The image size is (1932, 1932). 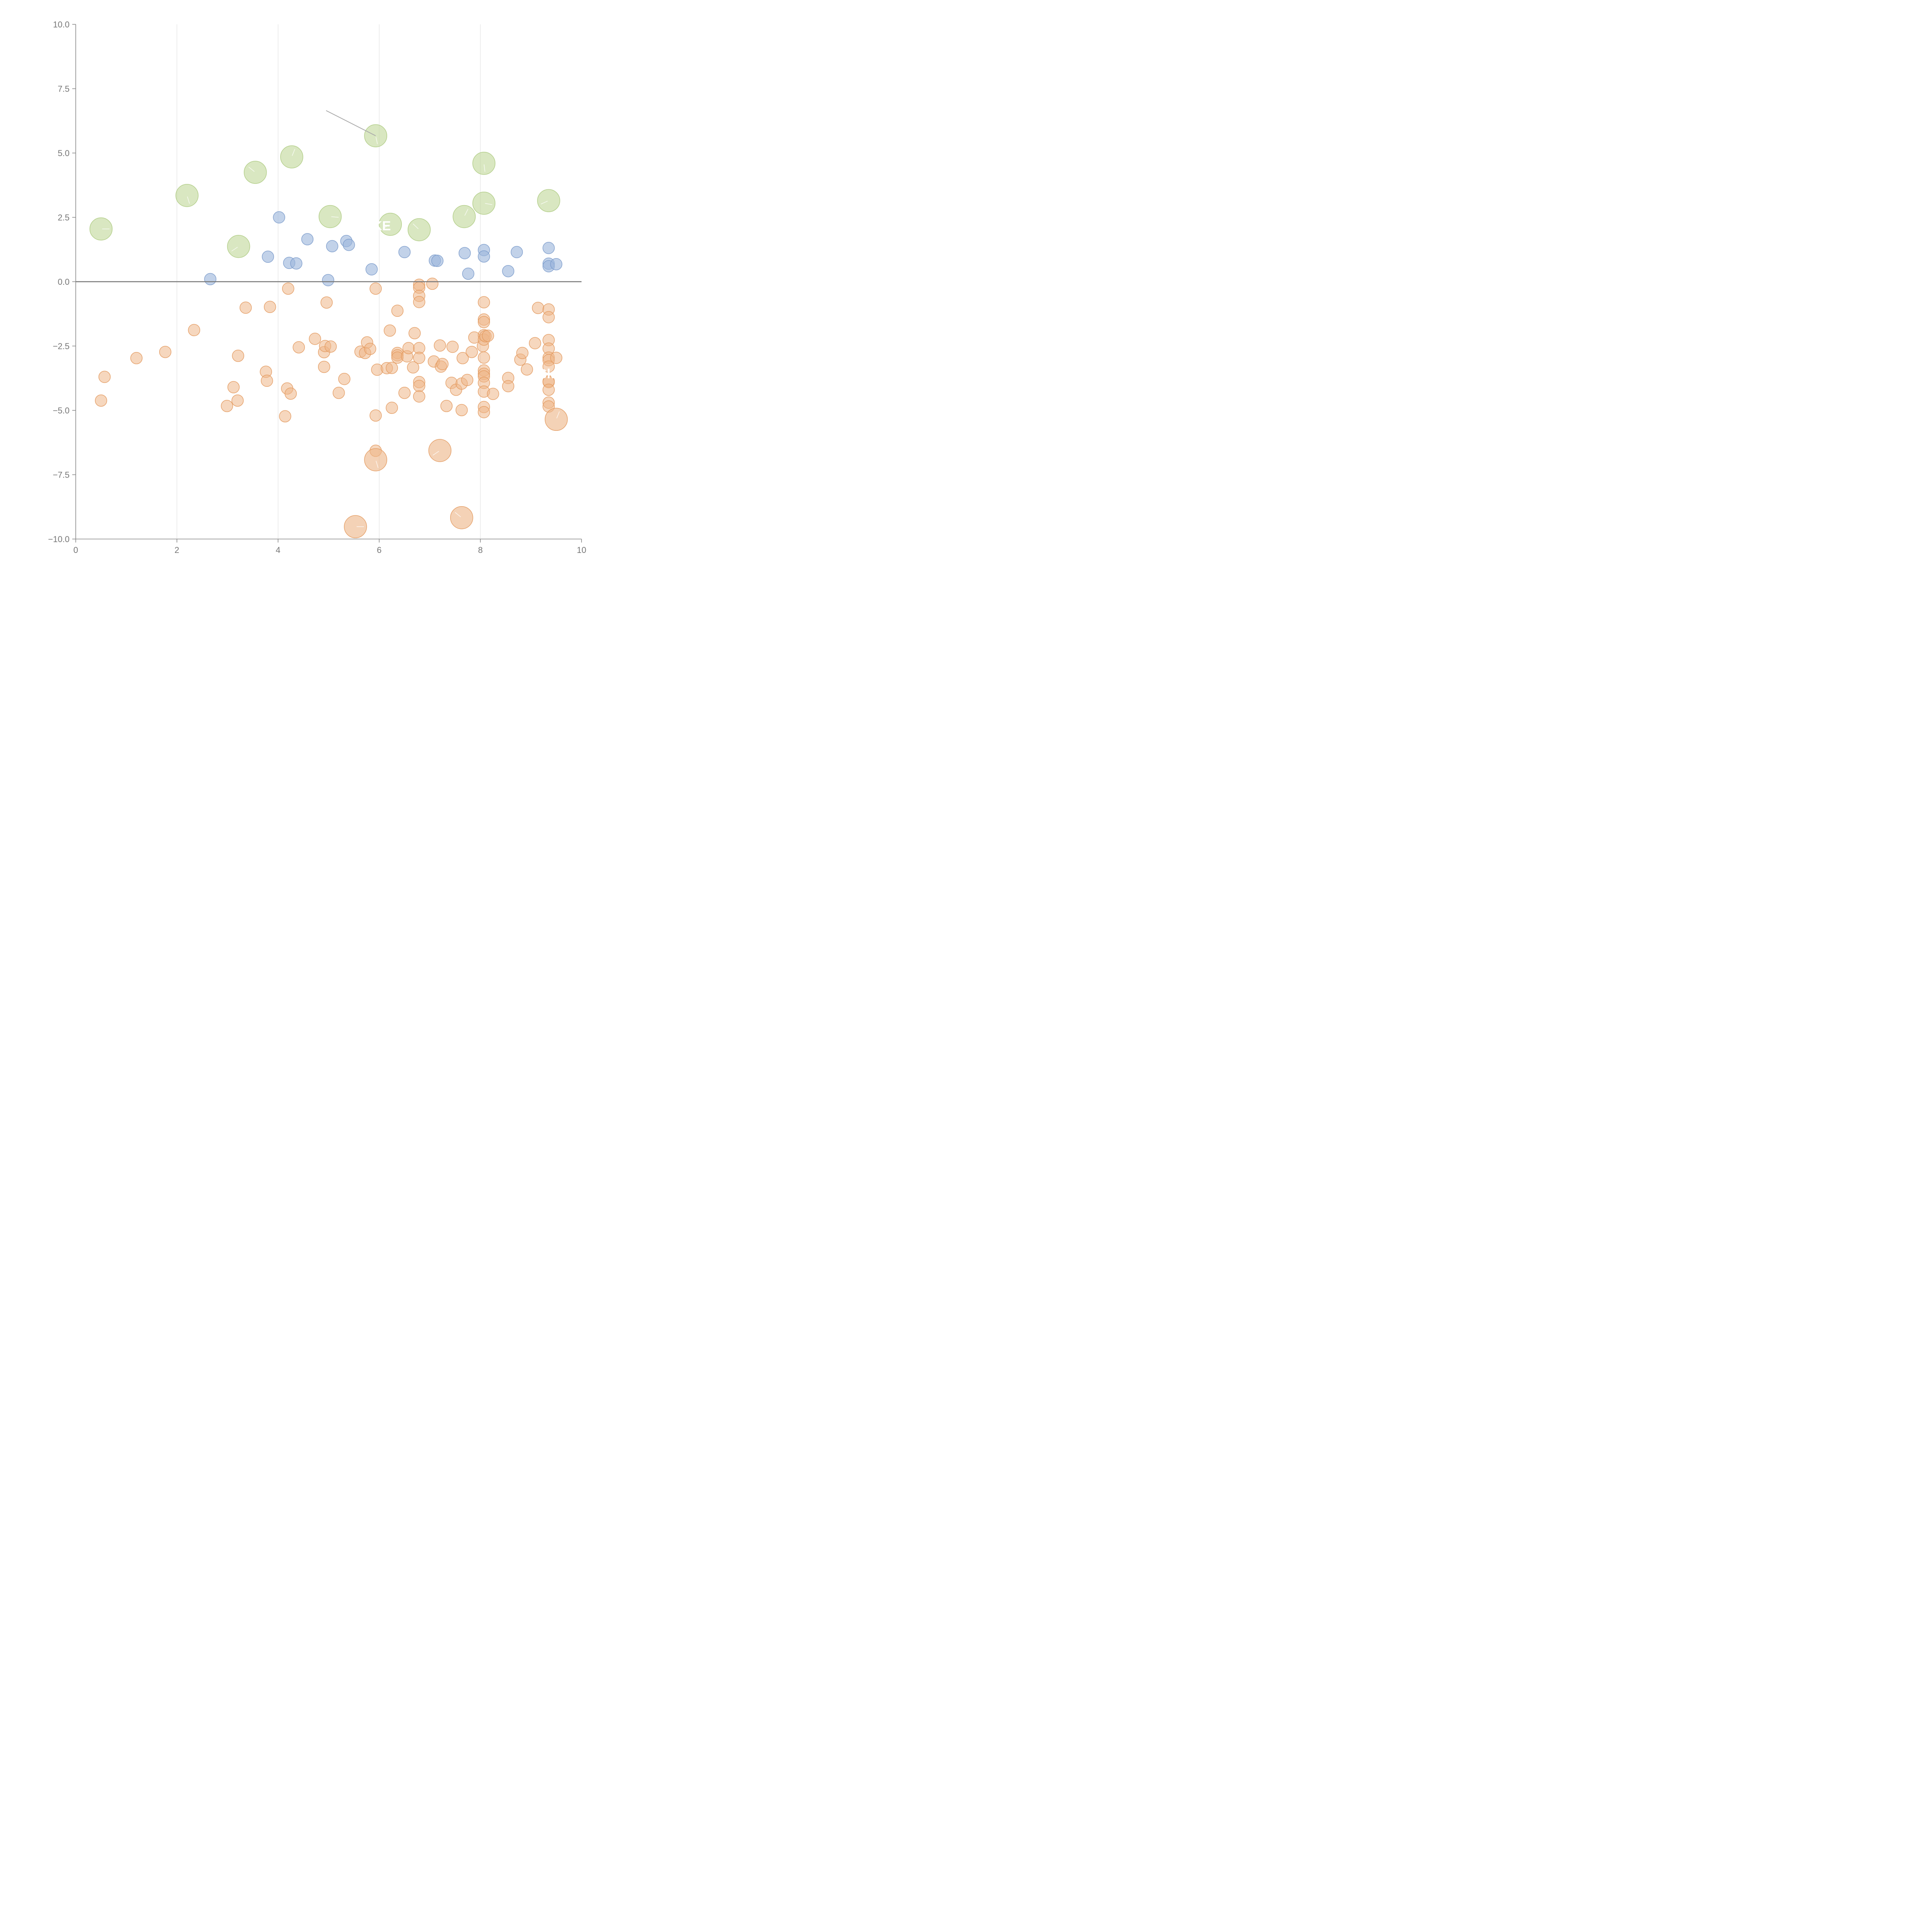 What do you see at coordinates (177, 550) in the screenshot?
I see `x-tick-label: 2` at bounding box center [177, 550].